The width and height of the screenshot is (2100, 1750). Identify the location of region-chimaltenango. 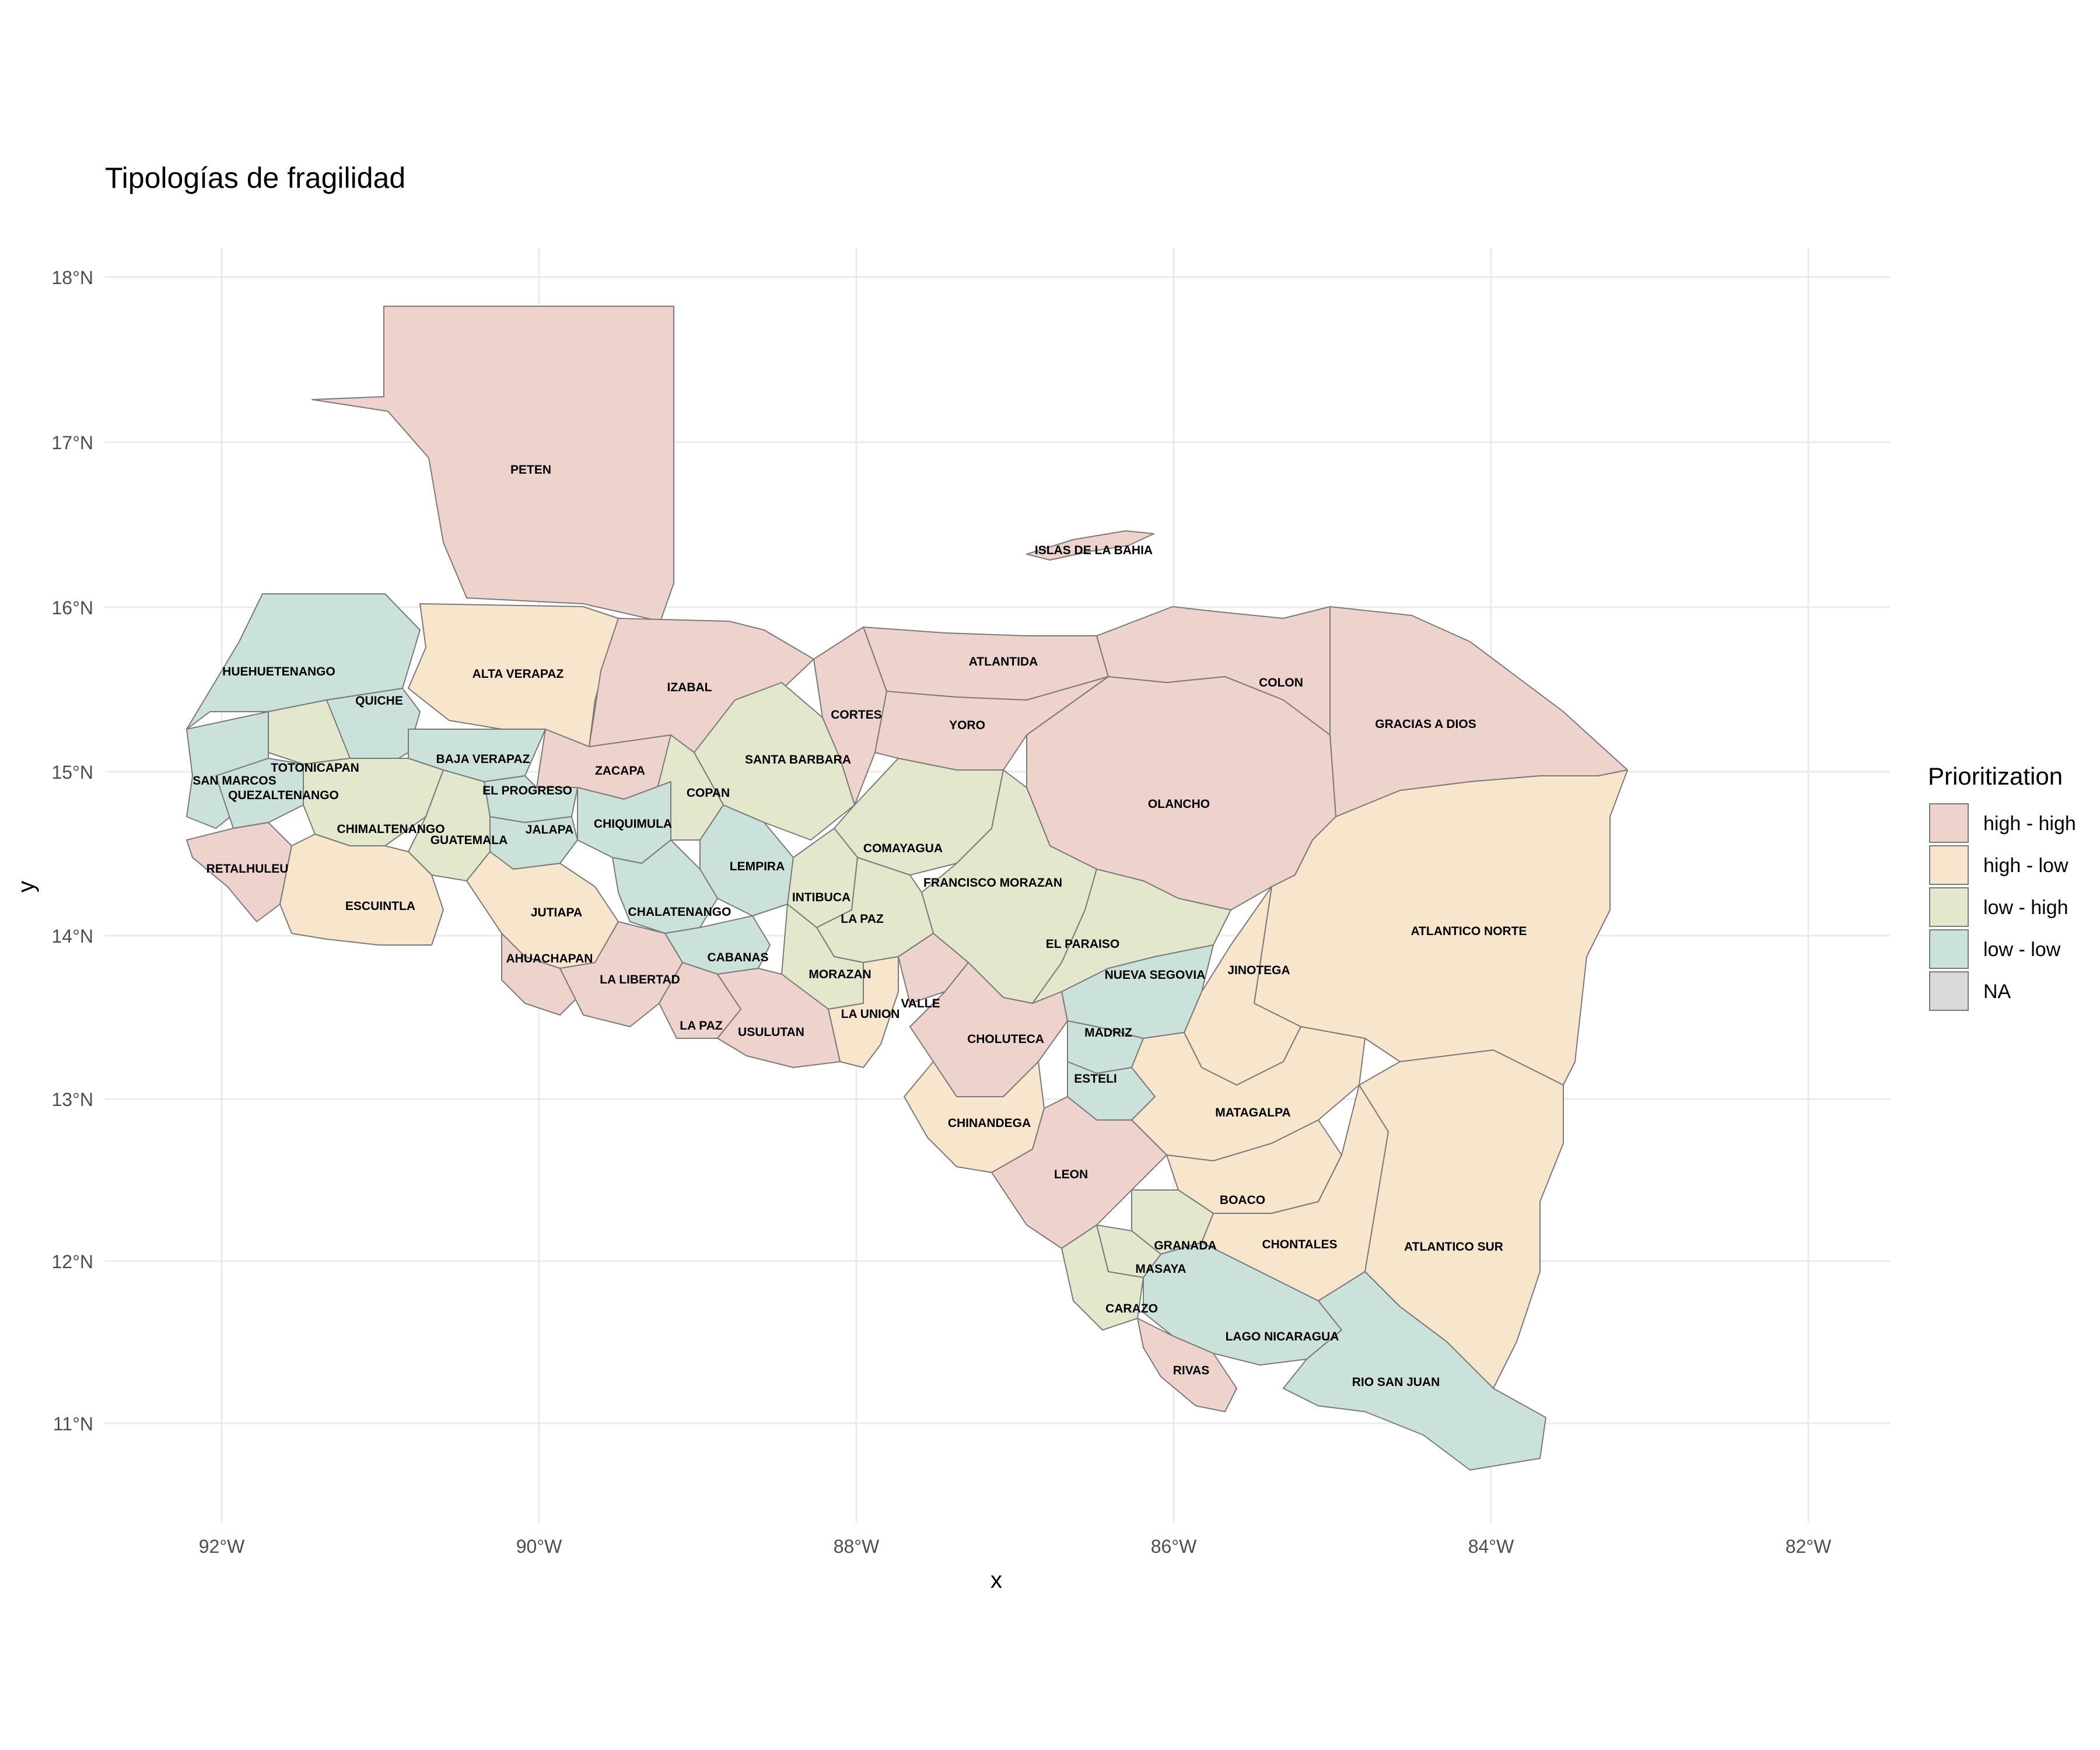
(373, 802).